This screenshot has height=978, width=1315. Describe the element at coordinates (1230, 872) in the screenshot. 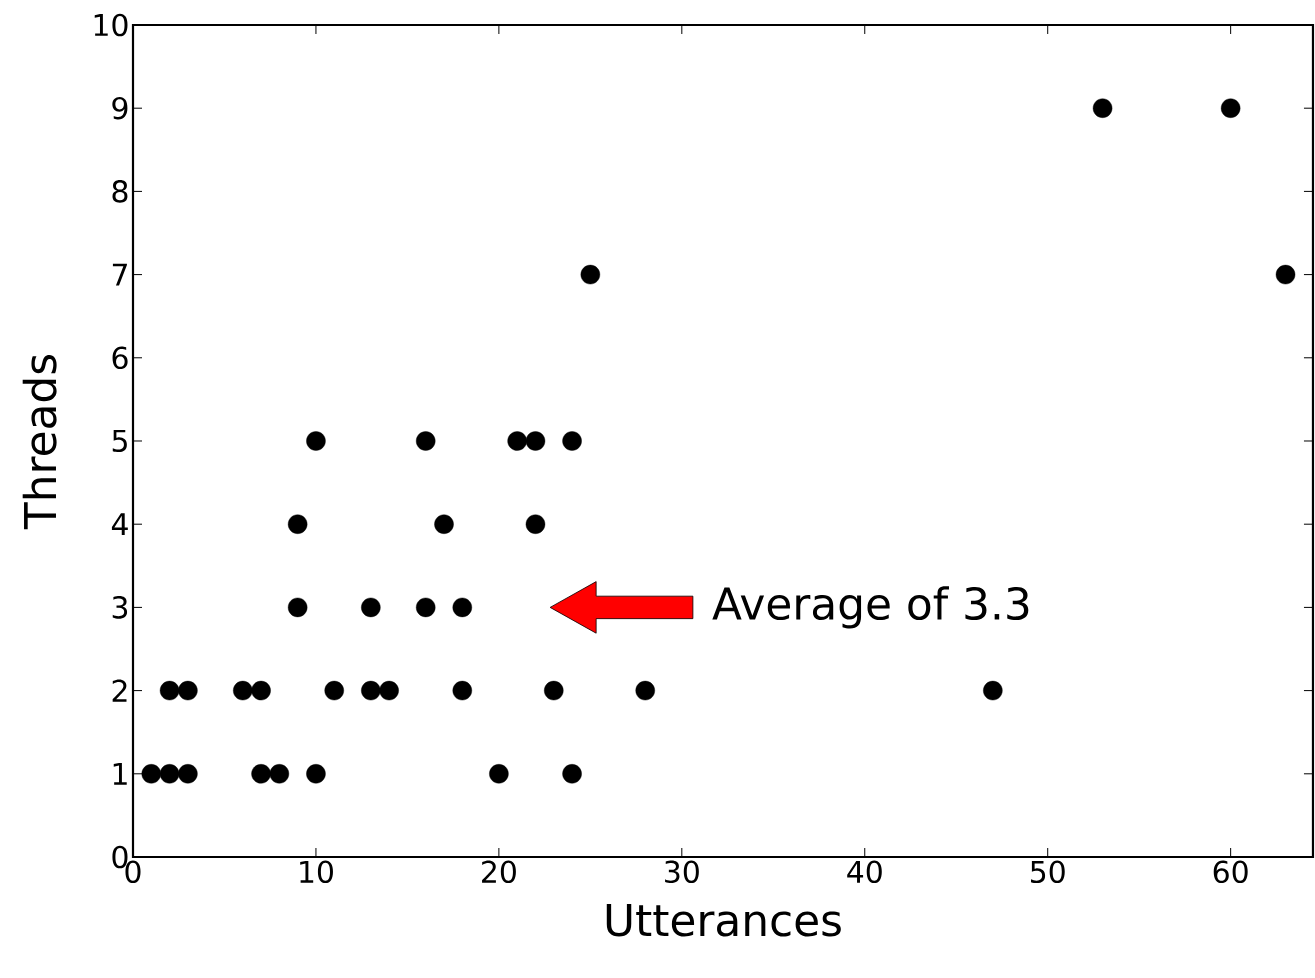

I see `x-tick-label: 60` at that location.